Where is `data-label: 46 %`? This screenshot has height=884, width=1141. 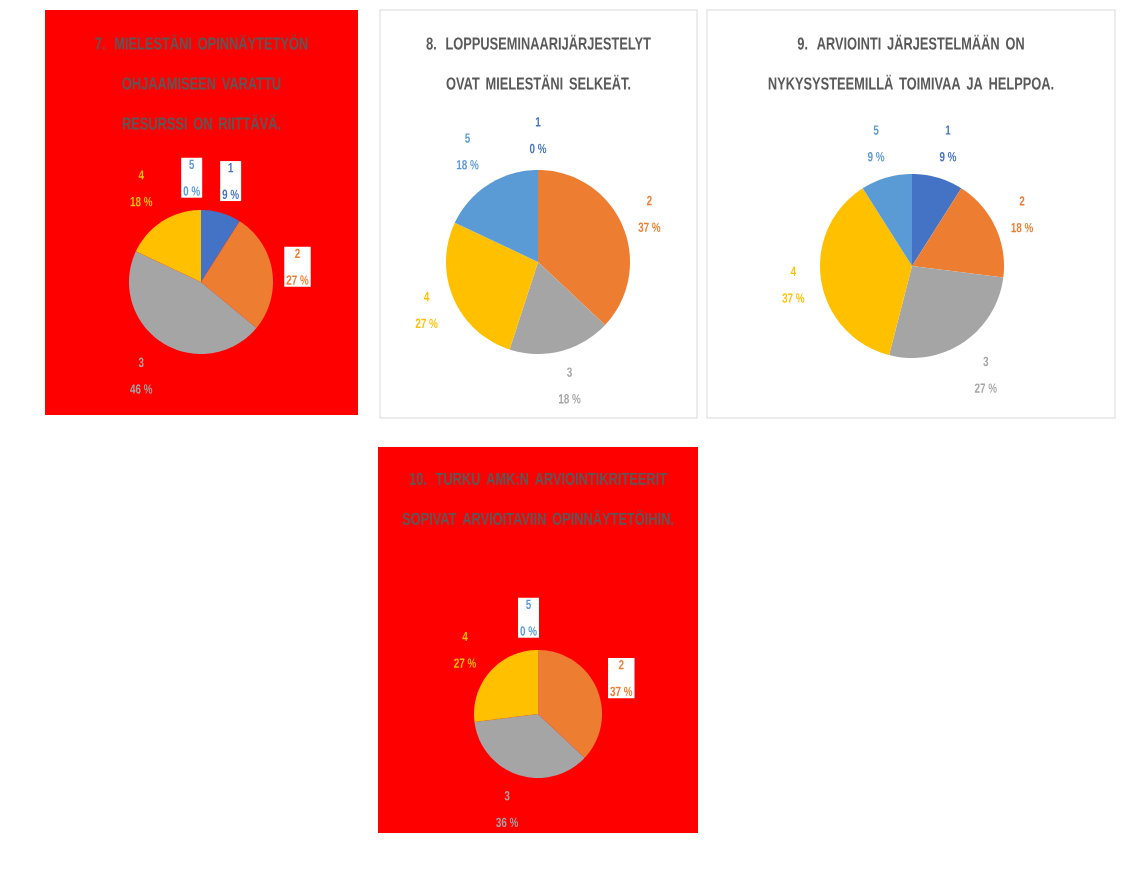 data-label: 46 % is located at coordinates (141, 389).